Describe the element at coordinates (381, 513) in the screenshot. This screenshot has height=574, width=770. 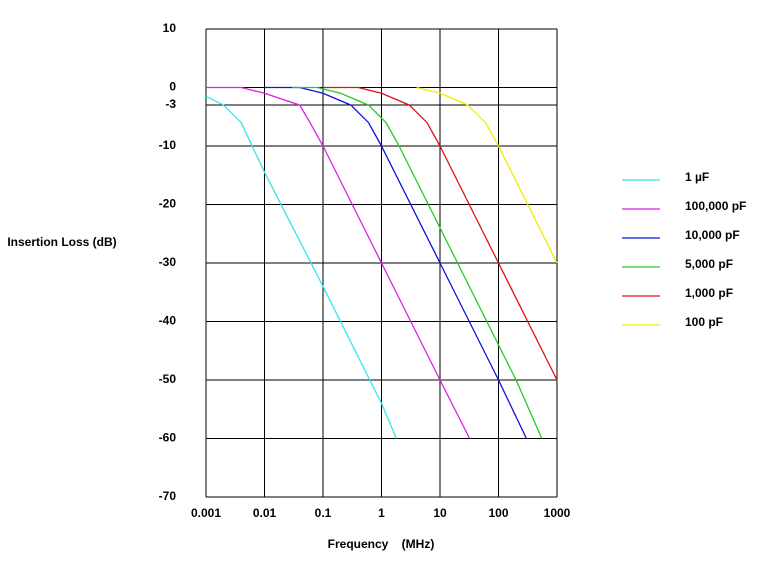
I see `x-tick-label: 1` at that location.